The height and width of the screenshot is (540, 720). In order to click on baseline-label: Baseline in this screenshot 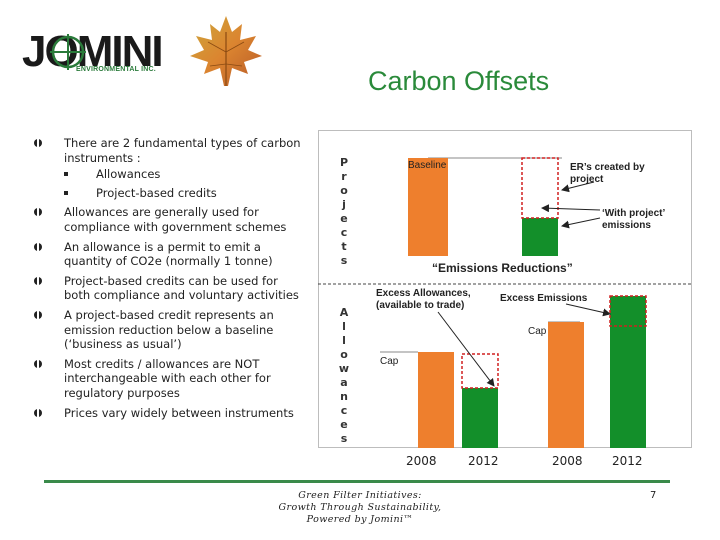, I will do `click(427, 165)`.